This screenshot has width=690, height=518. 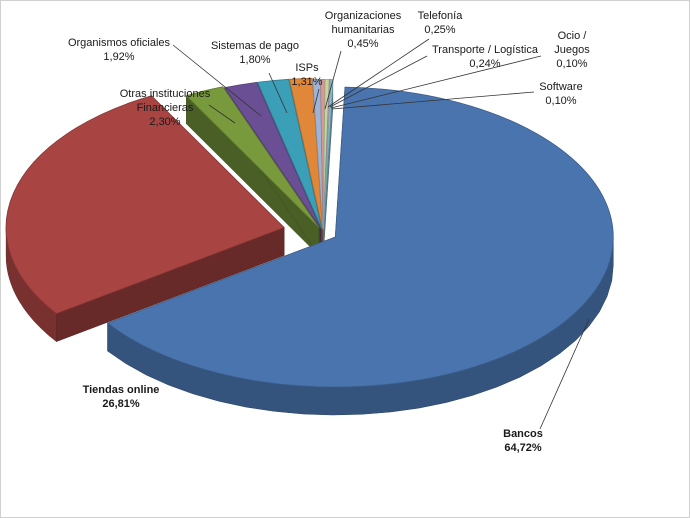 What do you see at coordinates (121, 390) in the screenshot?
I see `slice-name-tiendas-online: Tiendas online` at bounding box center [121, 390].